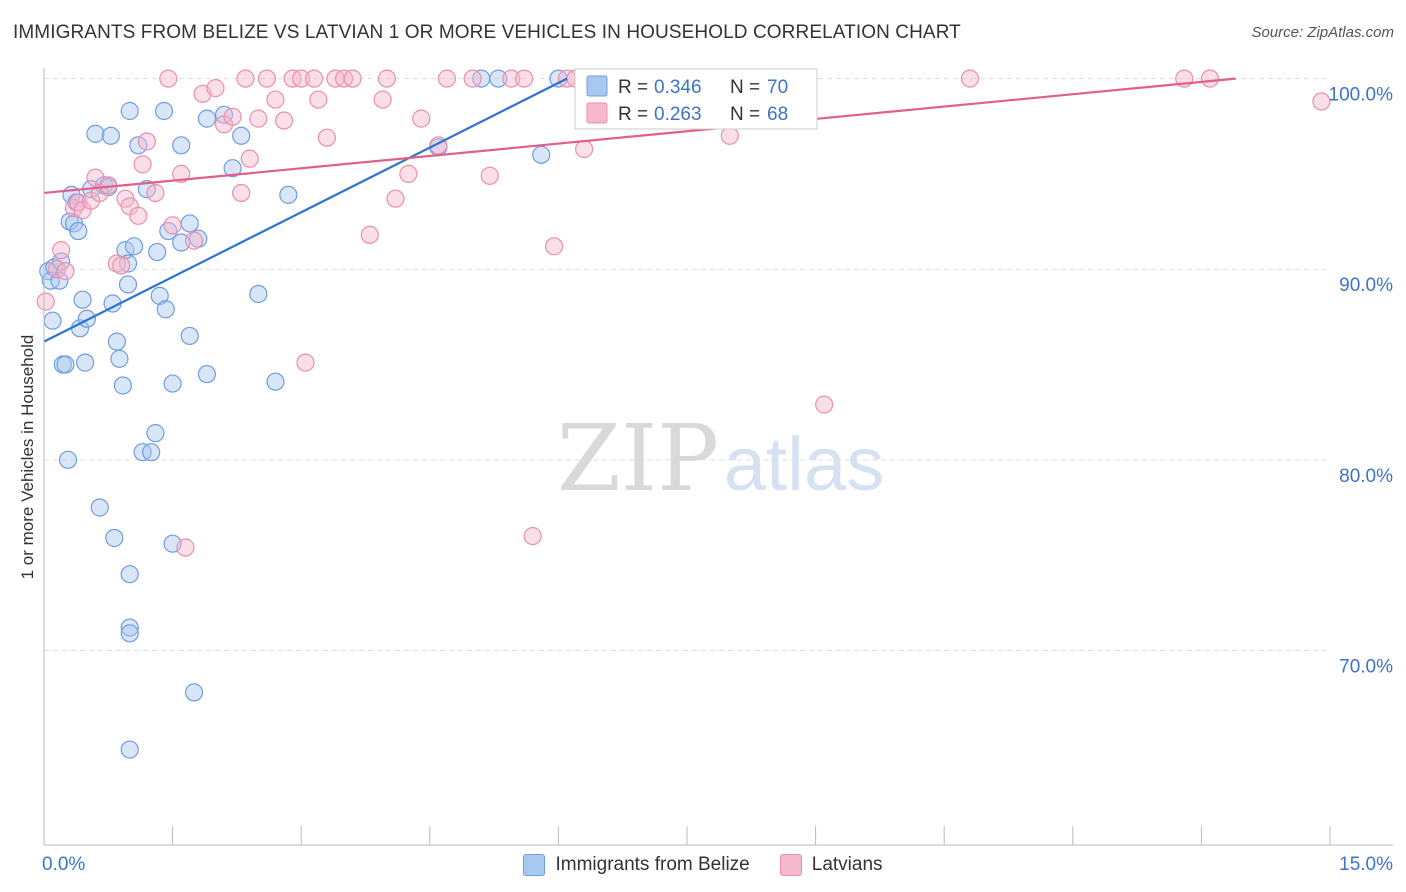 The height and width of the screenshot is (892, 1406). I want to click on source-label: Source: ZipAtlas.com, so click(1322, 32).